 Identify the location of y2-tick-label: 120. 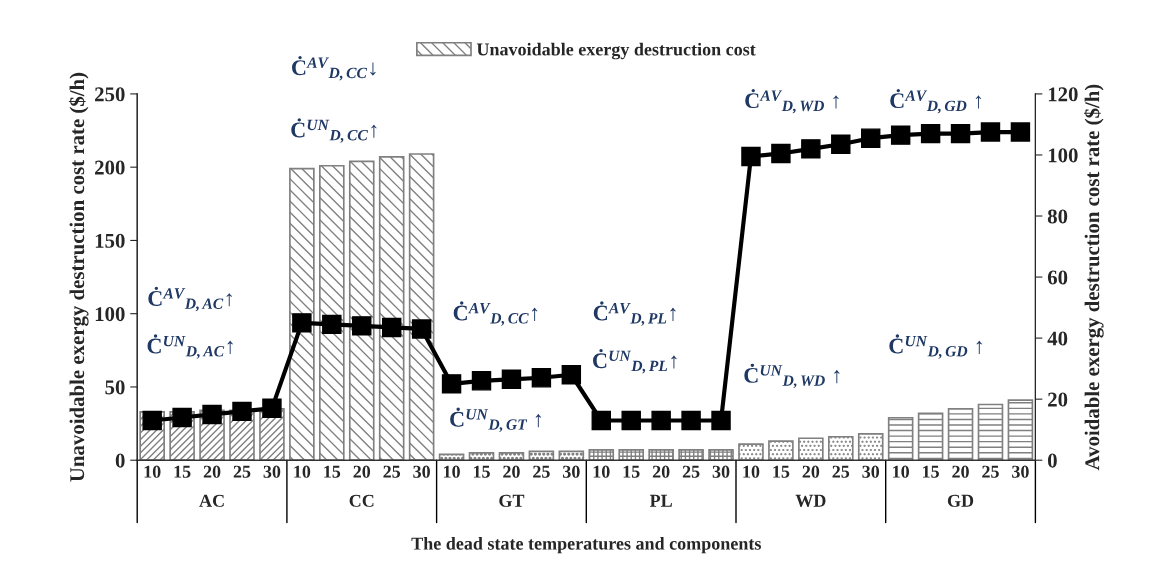
(1063, 94).